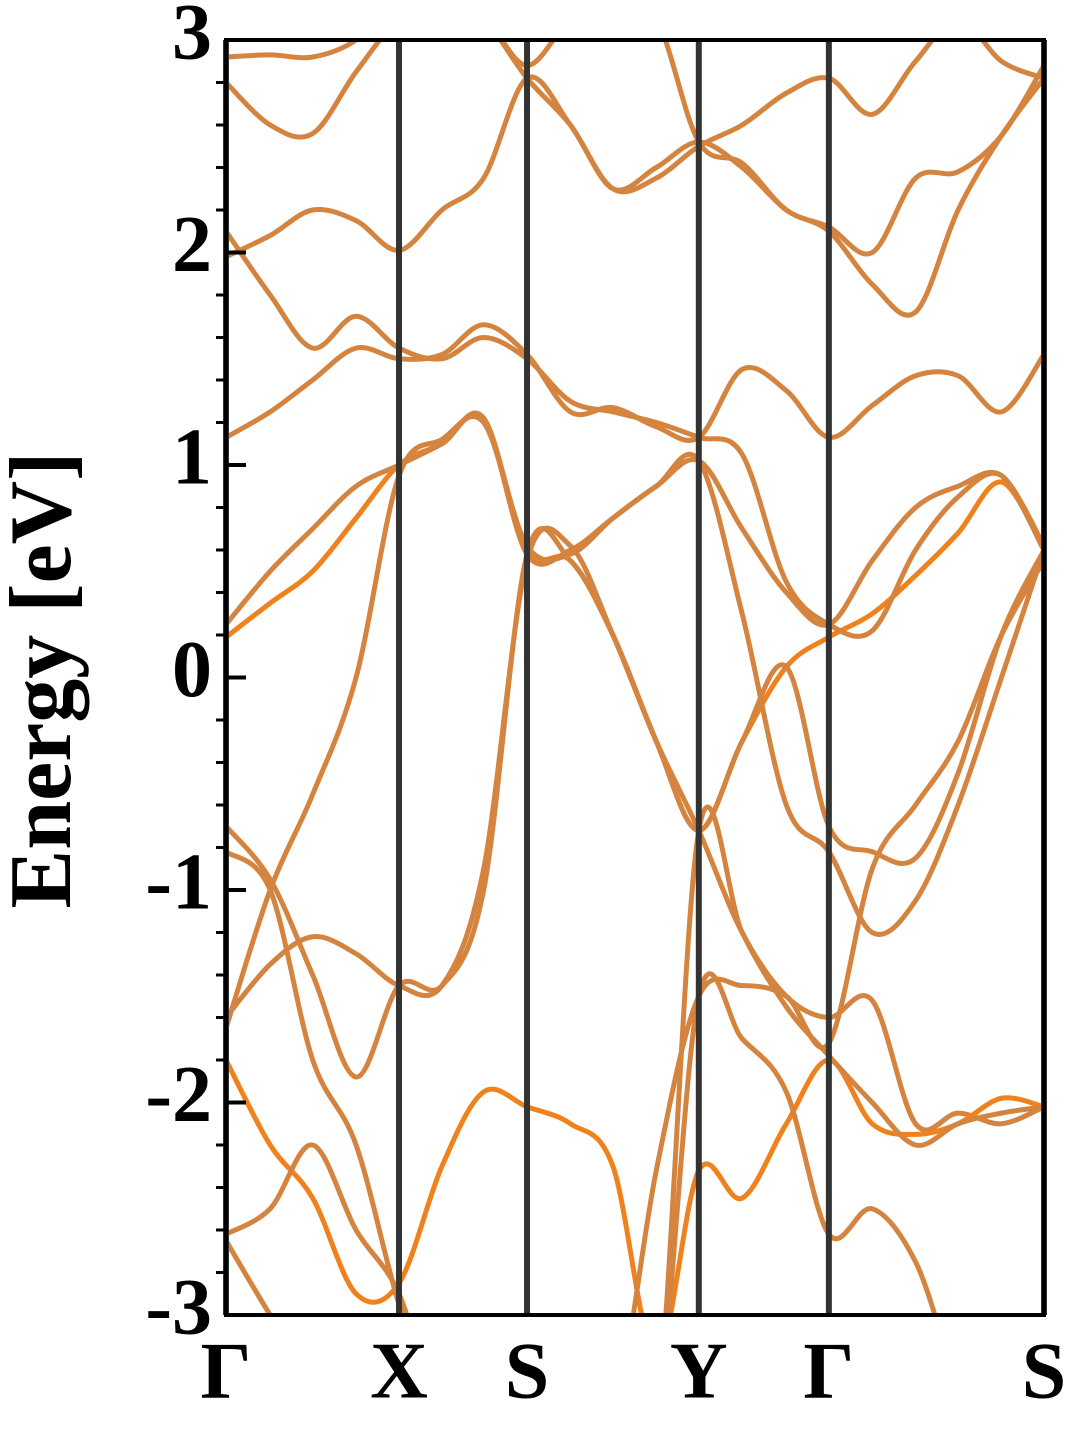  What do you see at coordinates (699, 1371) in the screenshot?
I see `x-tick-label: Y` at bounding box center [699, 1371].